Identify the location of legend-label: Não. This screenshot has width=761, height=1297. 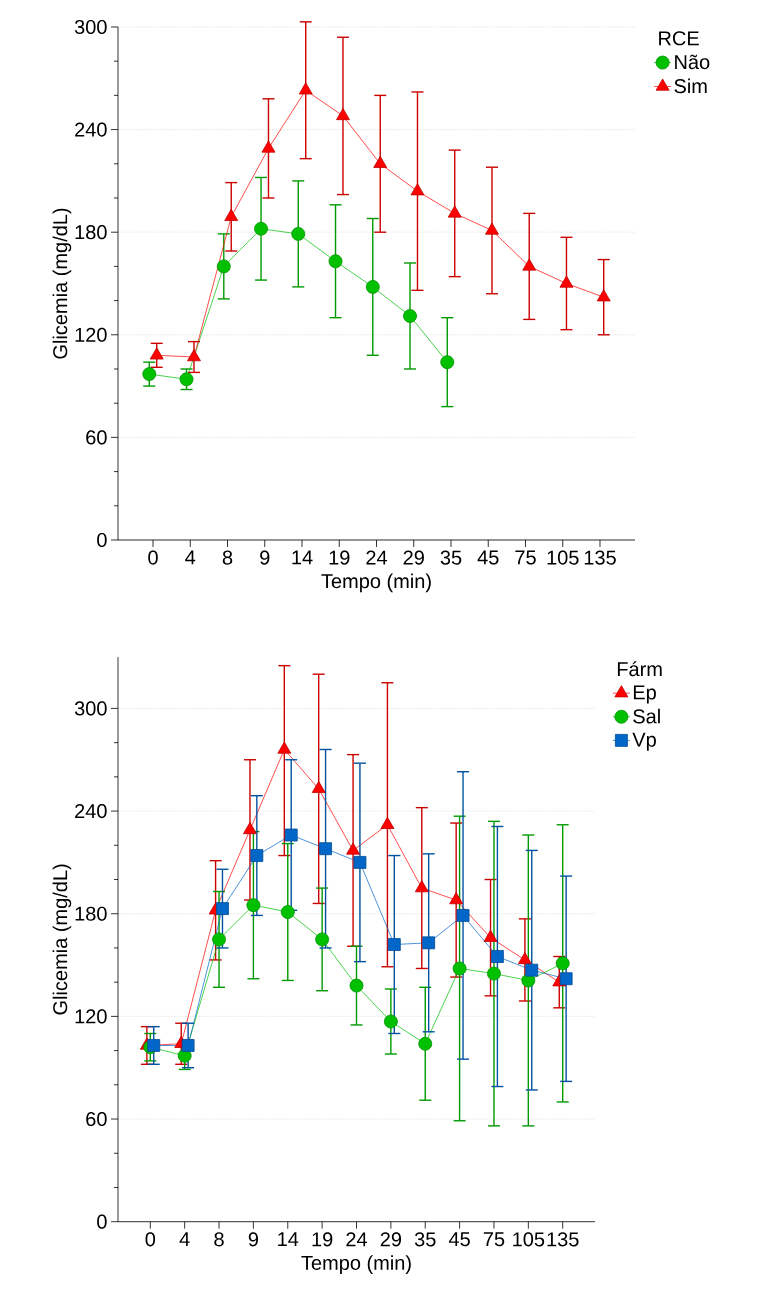
(692, 62).